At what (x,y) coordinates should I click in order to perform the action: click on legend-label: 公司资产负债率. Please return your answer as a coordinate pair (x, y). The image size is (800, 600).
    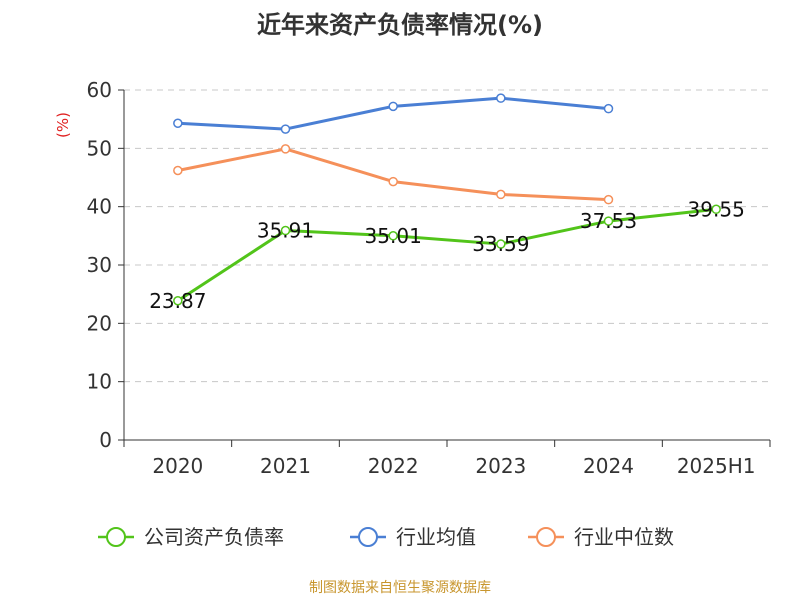
    Looking at the image, I should click on (214, 537).